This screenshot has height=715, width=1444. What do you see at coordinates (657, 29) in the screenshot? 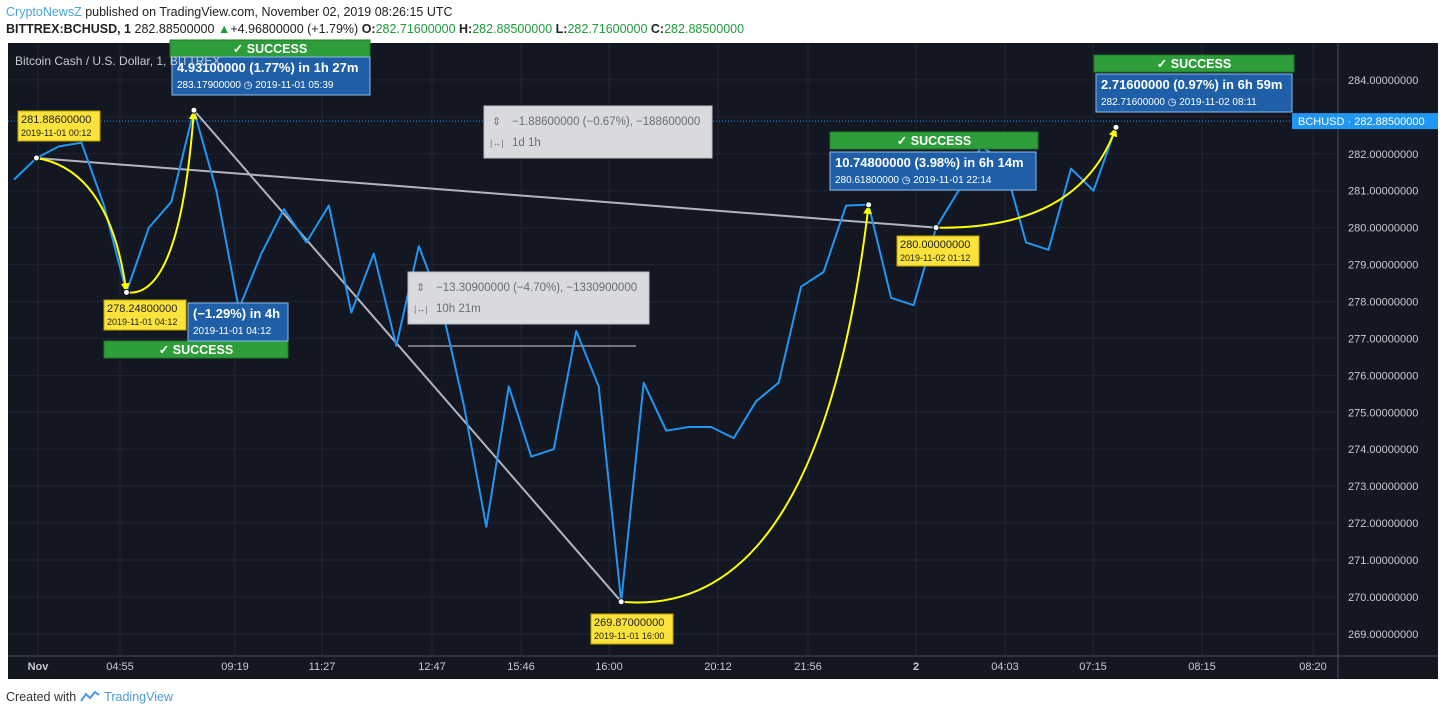
I see `close-label: C:` at bounding box center [657, 29].